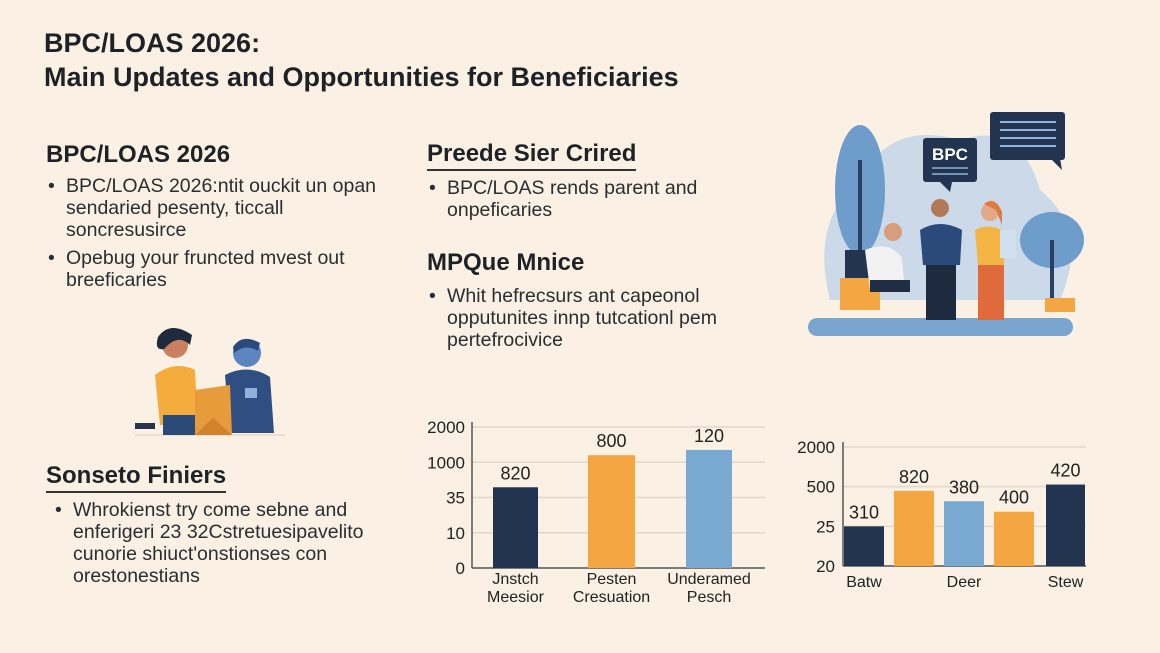 The image size is (1160, 653). What do you see at coordinates (460, 568) in the screenshot?
I see `y-tick-label: 0` at bounding box center [460, 568].